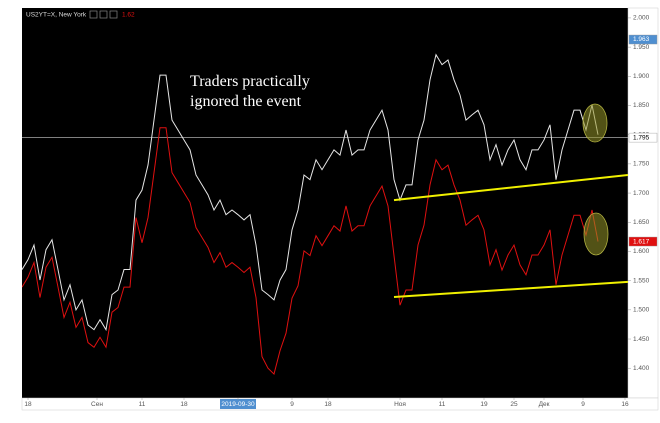  What do you see at coordinates (246, 101) in the screenshot?
I see `annotation: ignored the event` at bounding box center [246, 101].